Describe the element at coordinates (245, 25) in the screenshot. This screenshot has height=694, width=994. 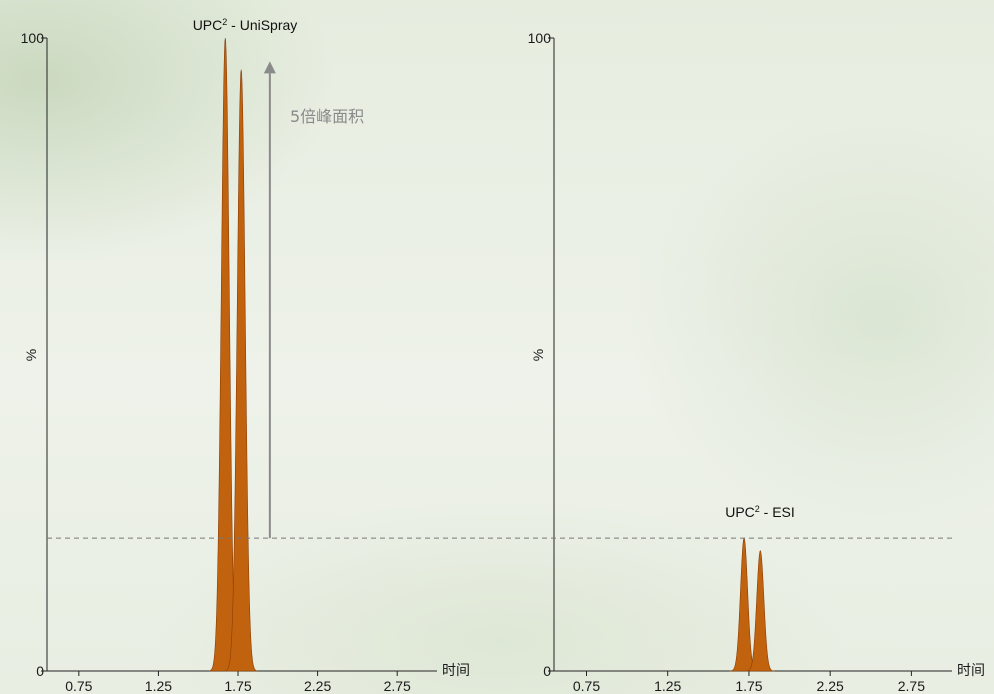
I see `panel-title-unispray: UPC2 - UniSpray` at that location.